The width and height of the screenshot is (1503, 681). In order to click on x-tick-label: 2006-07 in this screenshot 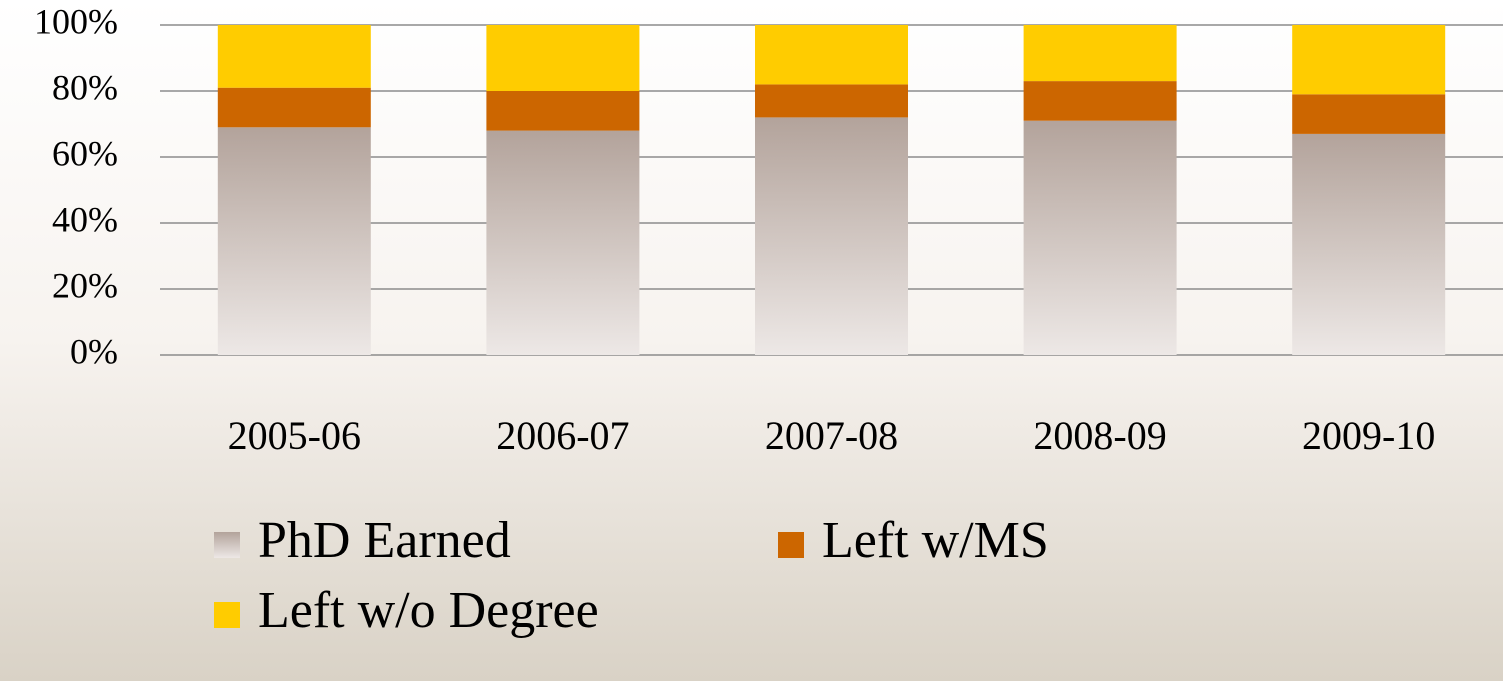, I will do `click(562, 435)`.